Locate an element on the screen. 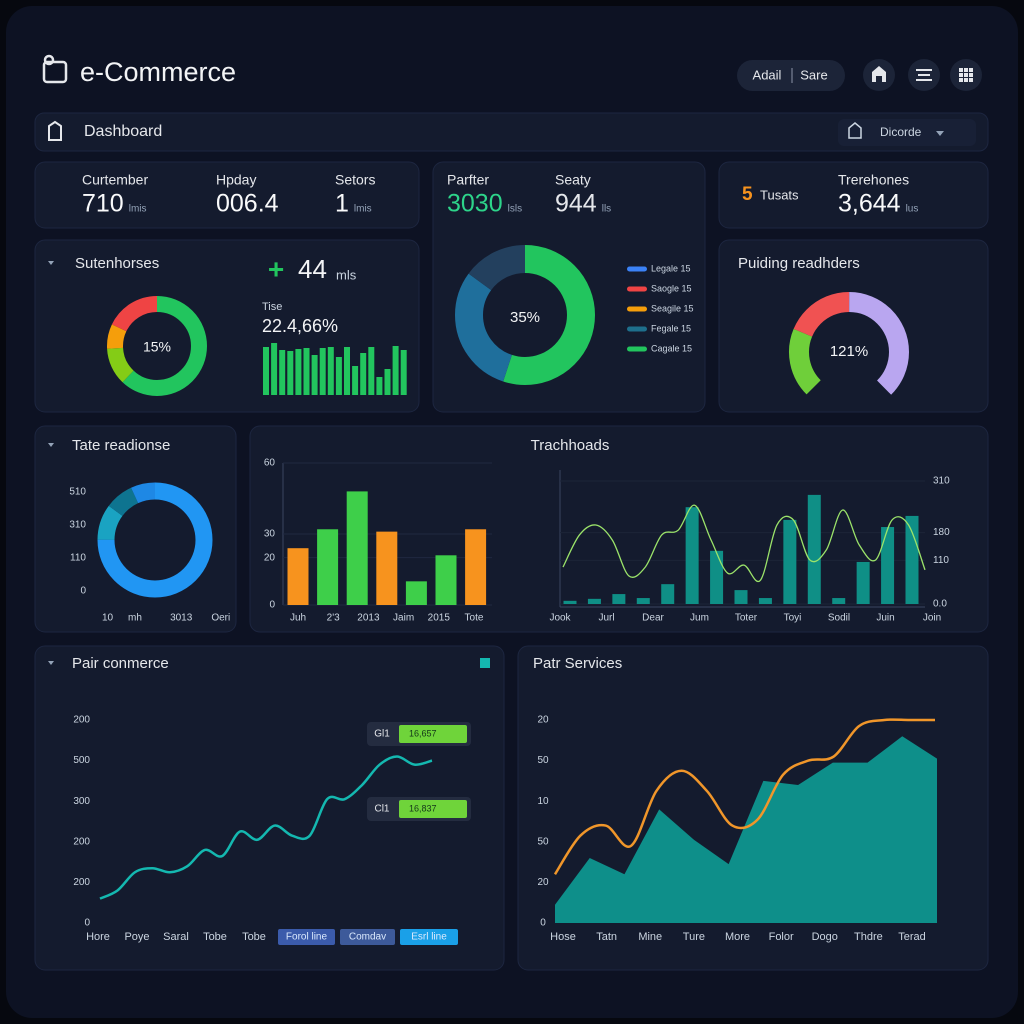 Image resolution: width=1024 pixels, height=1024 pixels. y-label: 110 is located at coordinates (78, 558).